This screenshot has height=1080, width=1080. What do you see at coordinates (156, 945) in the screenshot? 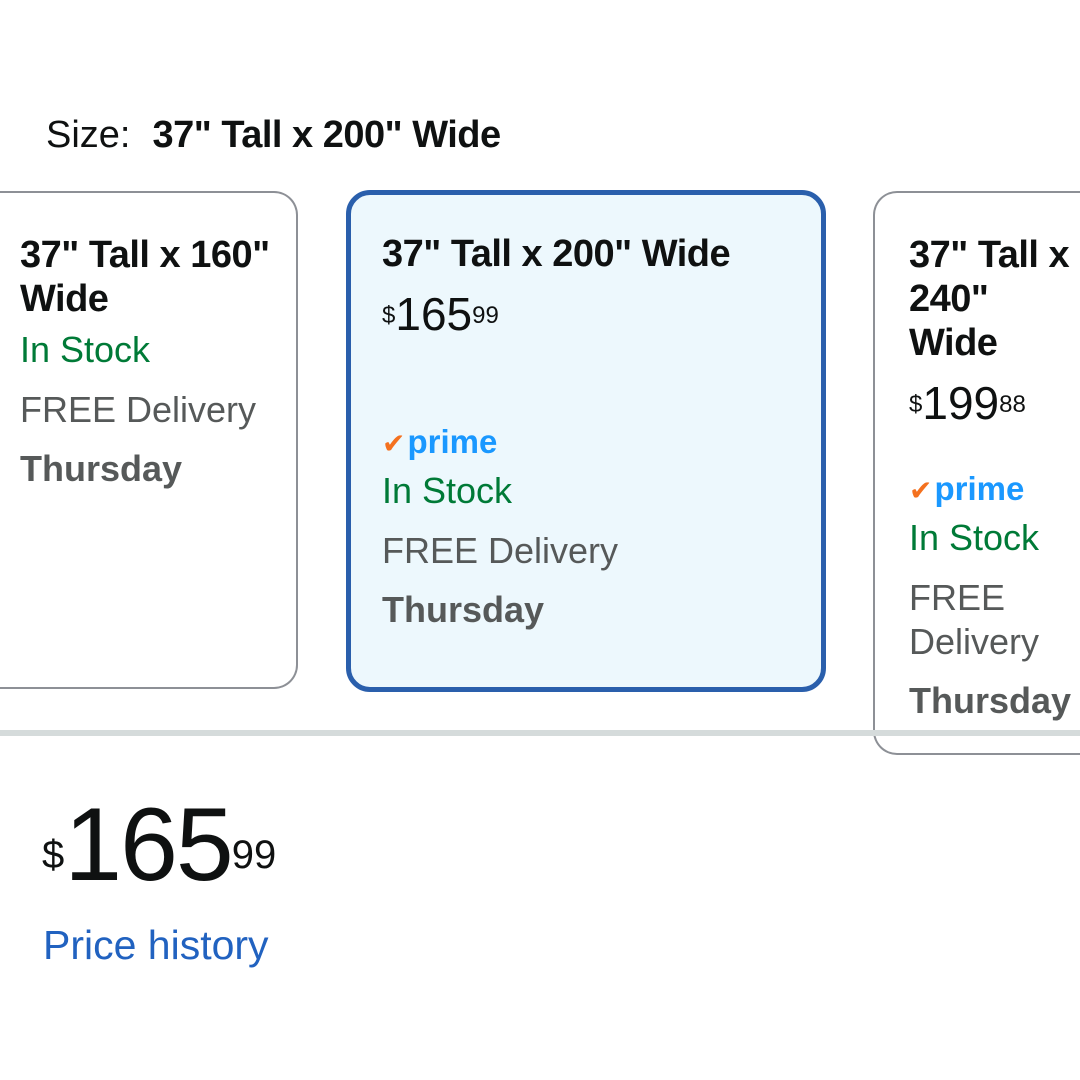
I see `price-history-link: Price history` at bounding box center [156, 945].